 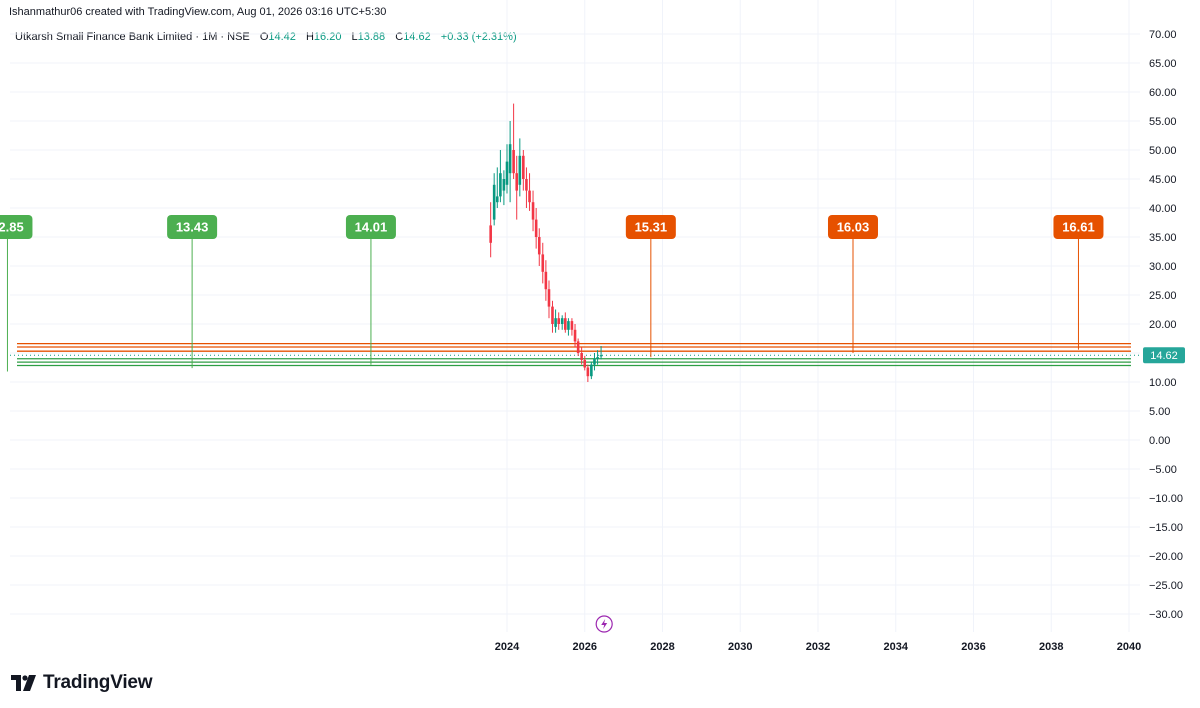 I want to click on tradingview-brand: TradingView, so click(x=82, y=683).